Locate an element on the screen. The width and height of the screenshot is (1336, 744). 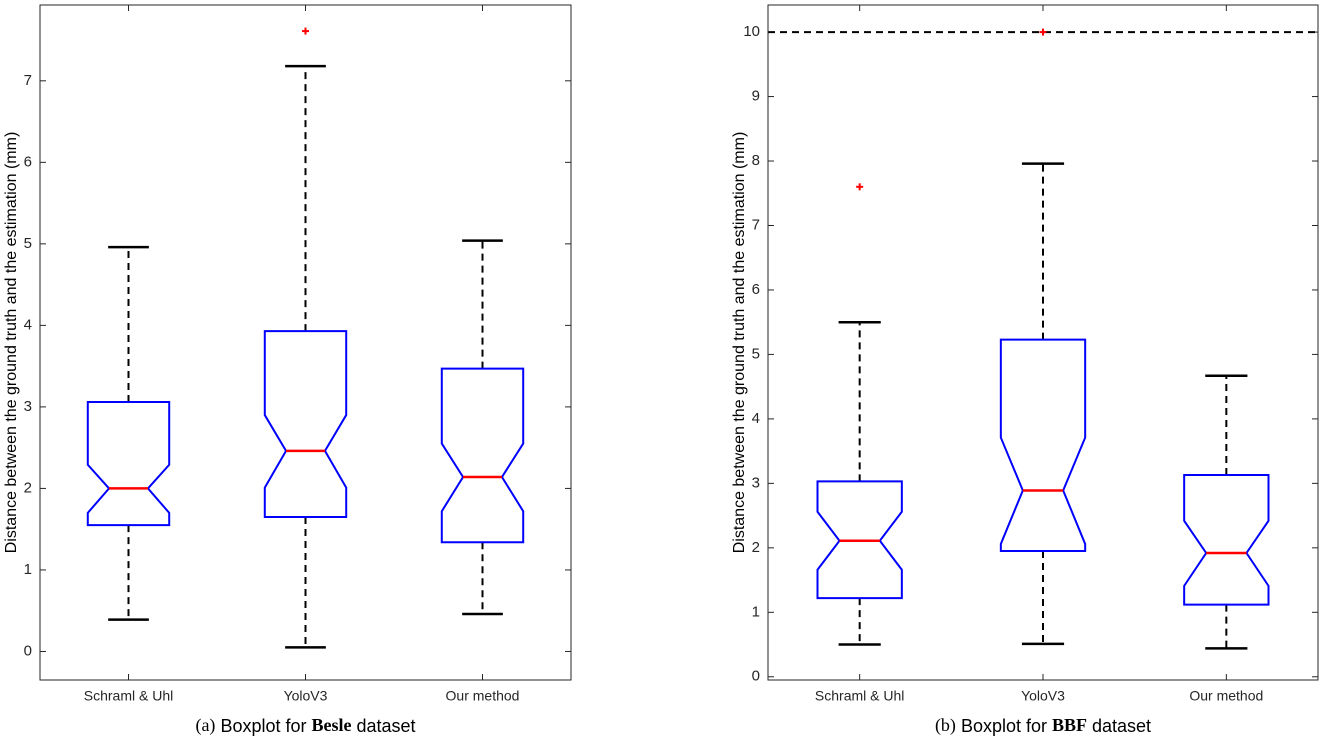
caption-part: Besle is located at coordinates (331, 725).